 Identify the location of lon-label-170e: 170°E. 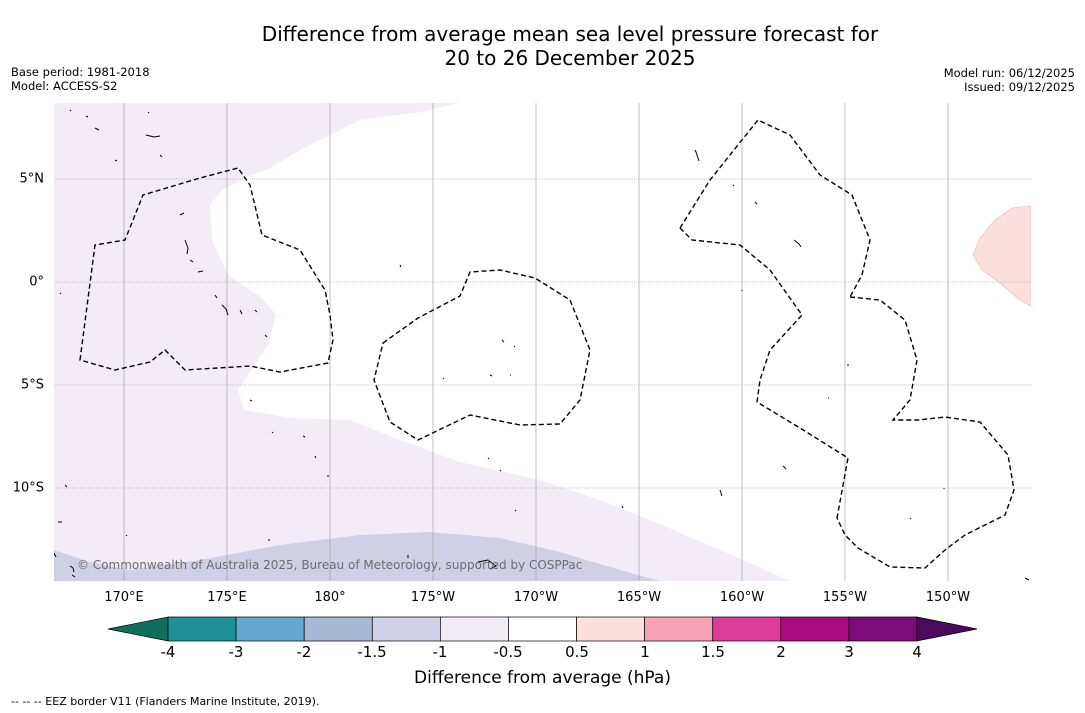
(124, 597).